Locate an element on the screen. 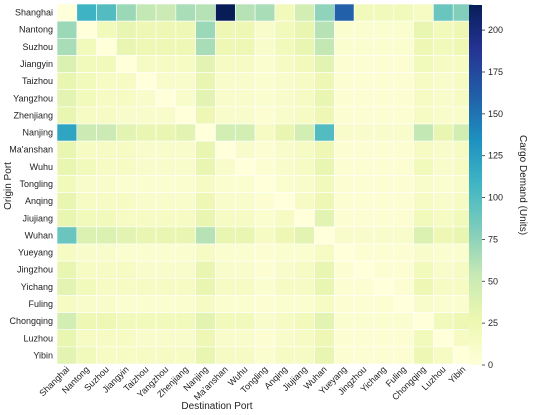 This screenshot has height=415, width=550. colorbar-tick-label: 150 is located at coordinates (495, 114).